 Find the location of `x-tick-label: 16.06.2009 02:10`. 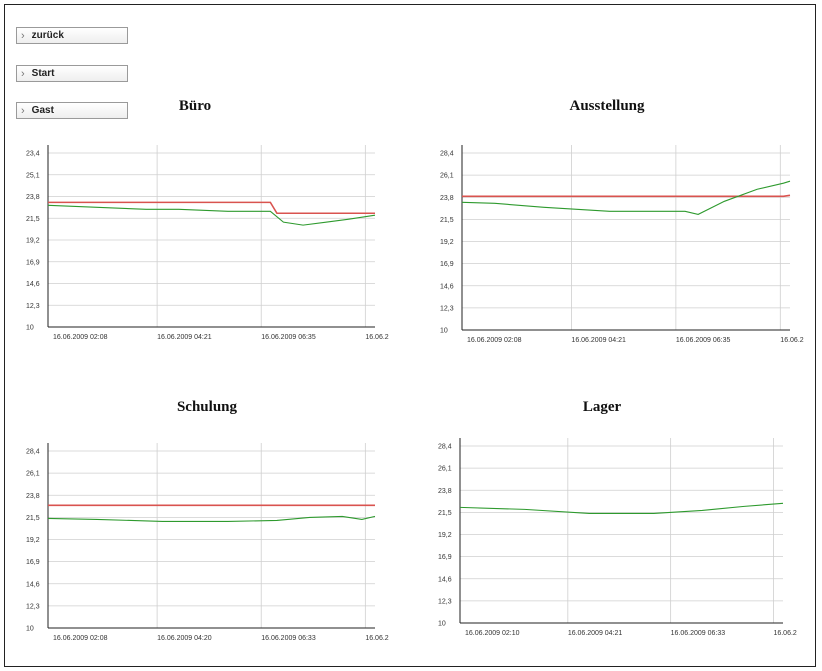

x-tick-label: 16.06.2009 02:10 is located at coordinates (492, 633).